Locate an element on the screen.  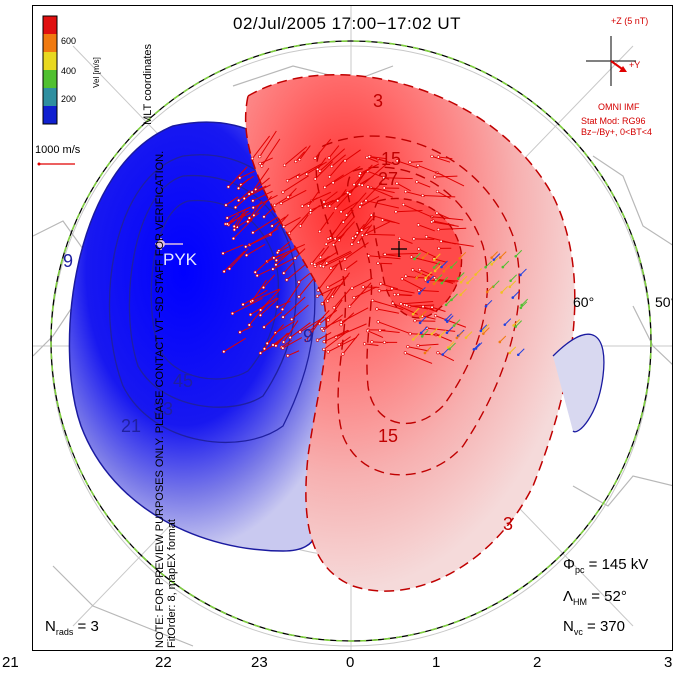
contour-label-neg-45: 45 is located at coordinates (183, 381).